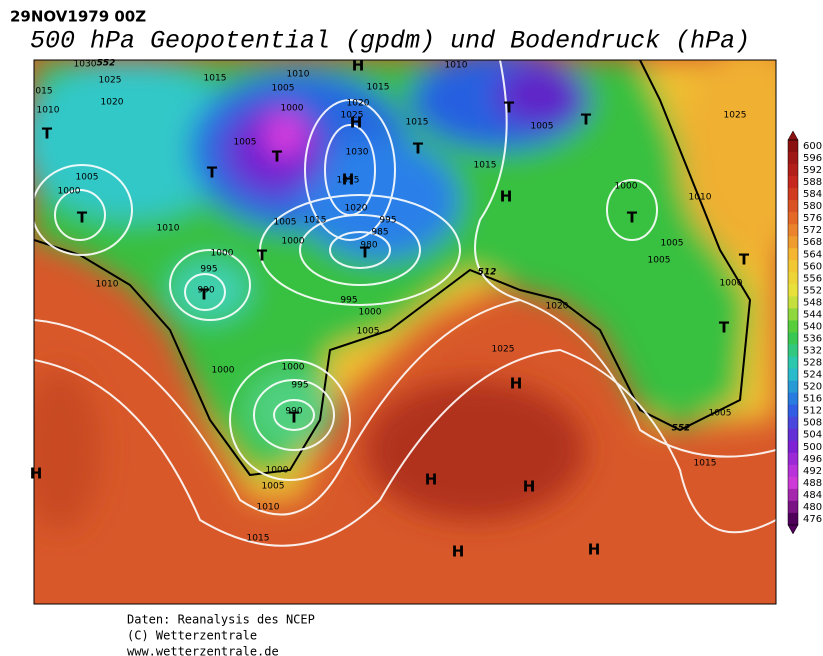 The height and width of the screenshot is (656, 823). I want to click on colorbar-label: 524, so click(812, 375).